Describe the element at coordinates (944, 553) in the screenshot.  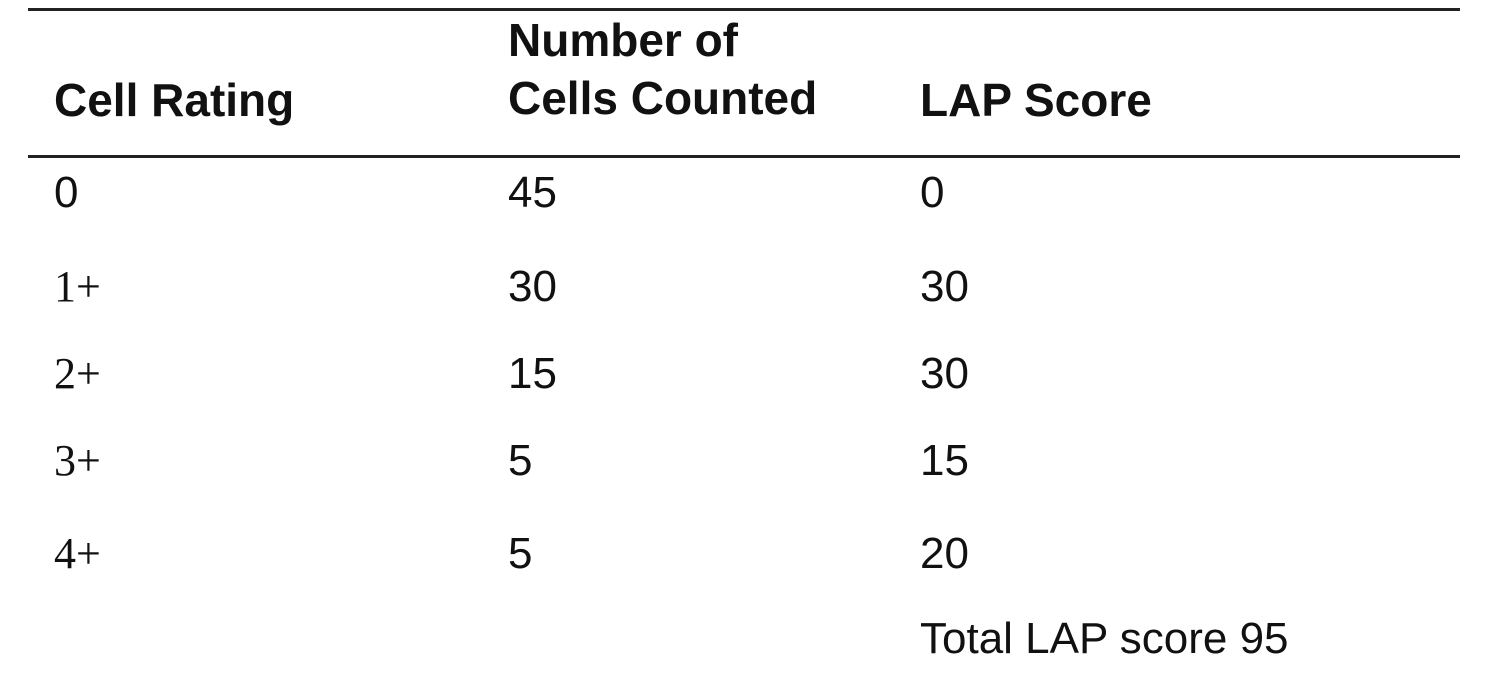
I see `row-4-score: 20` at that location.